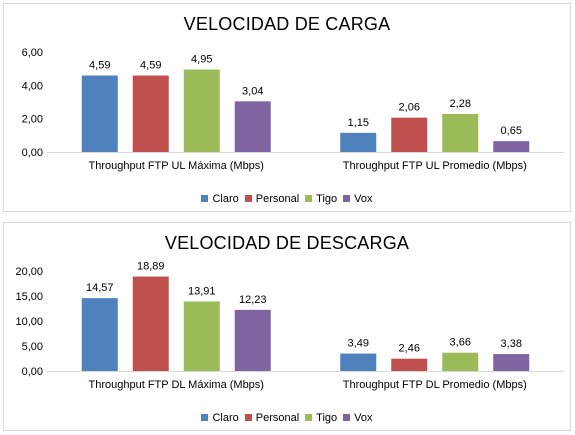 The width and height of the screenshot is (575, 435). I want to click on y-tick-label: 2,00, so click(32, 120).